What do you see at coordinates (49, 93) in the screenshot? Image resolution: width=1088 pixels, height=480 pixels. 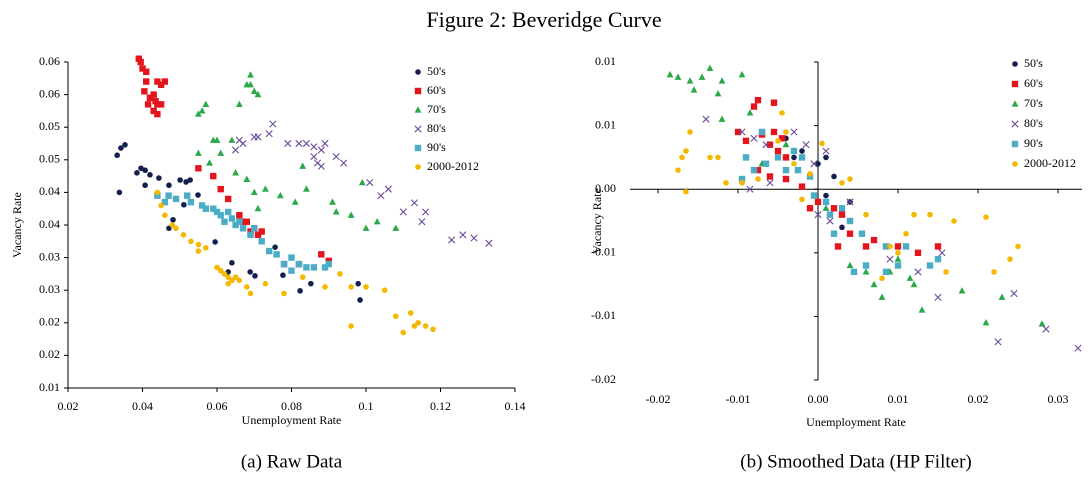 I see `y-tick-label: 0.06` at bounding box center [49, 93].